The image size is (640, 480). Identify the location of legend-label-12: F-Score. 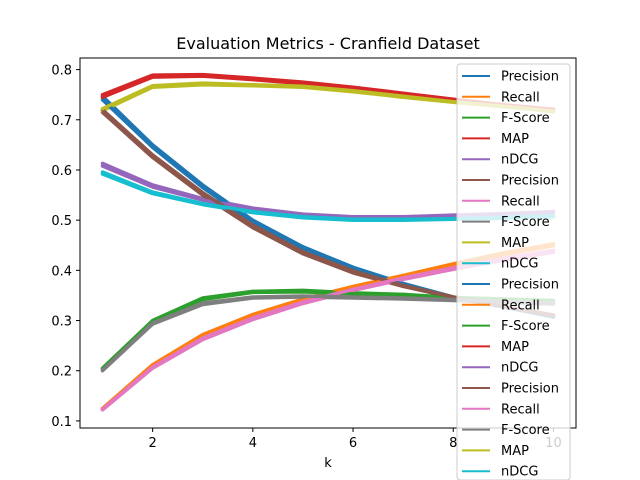
(525, 326).